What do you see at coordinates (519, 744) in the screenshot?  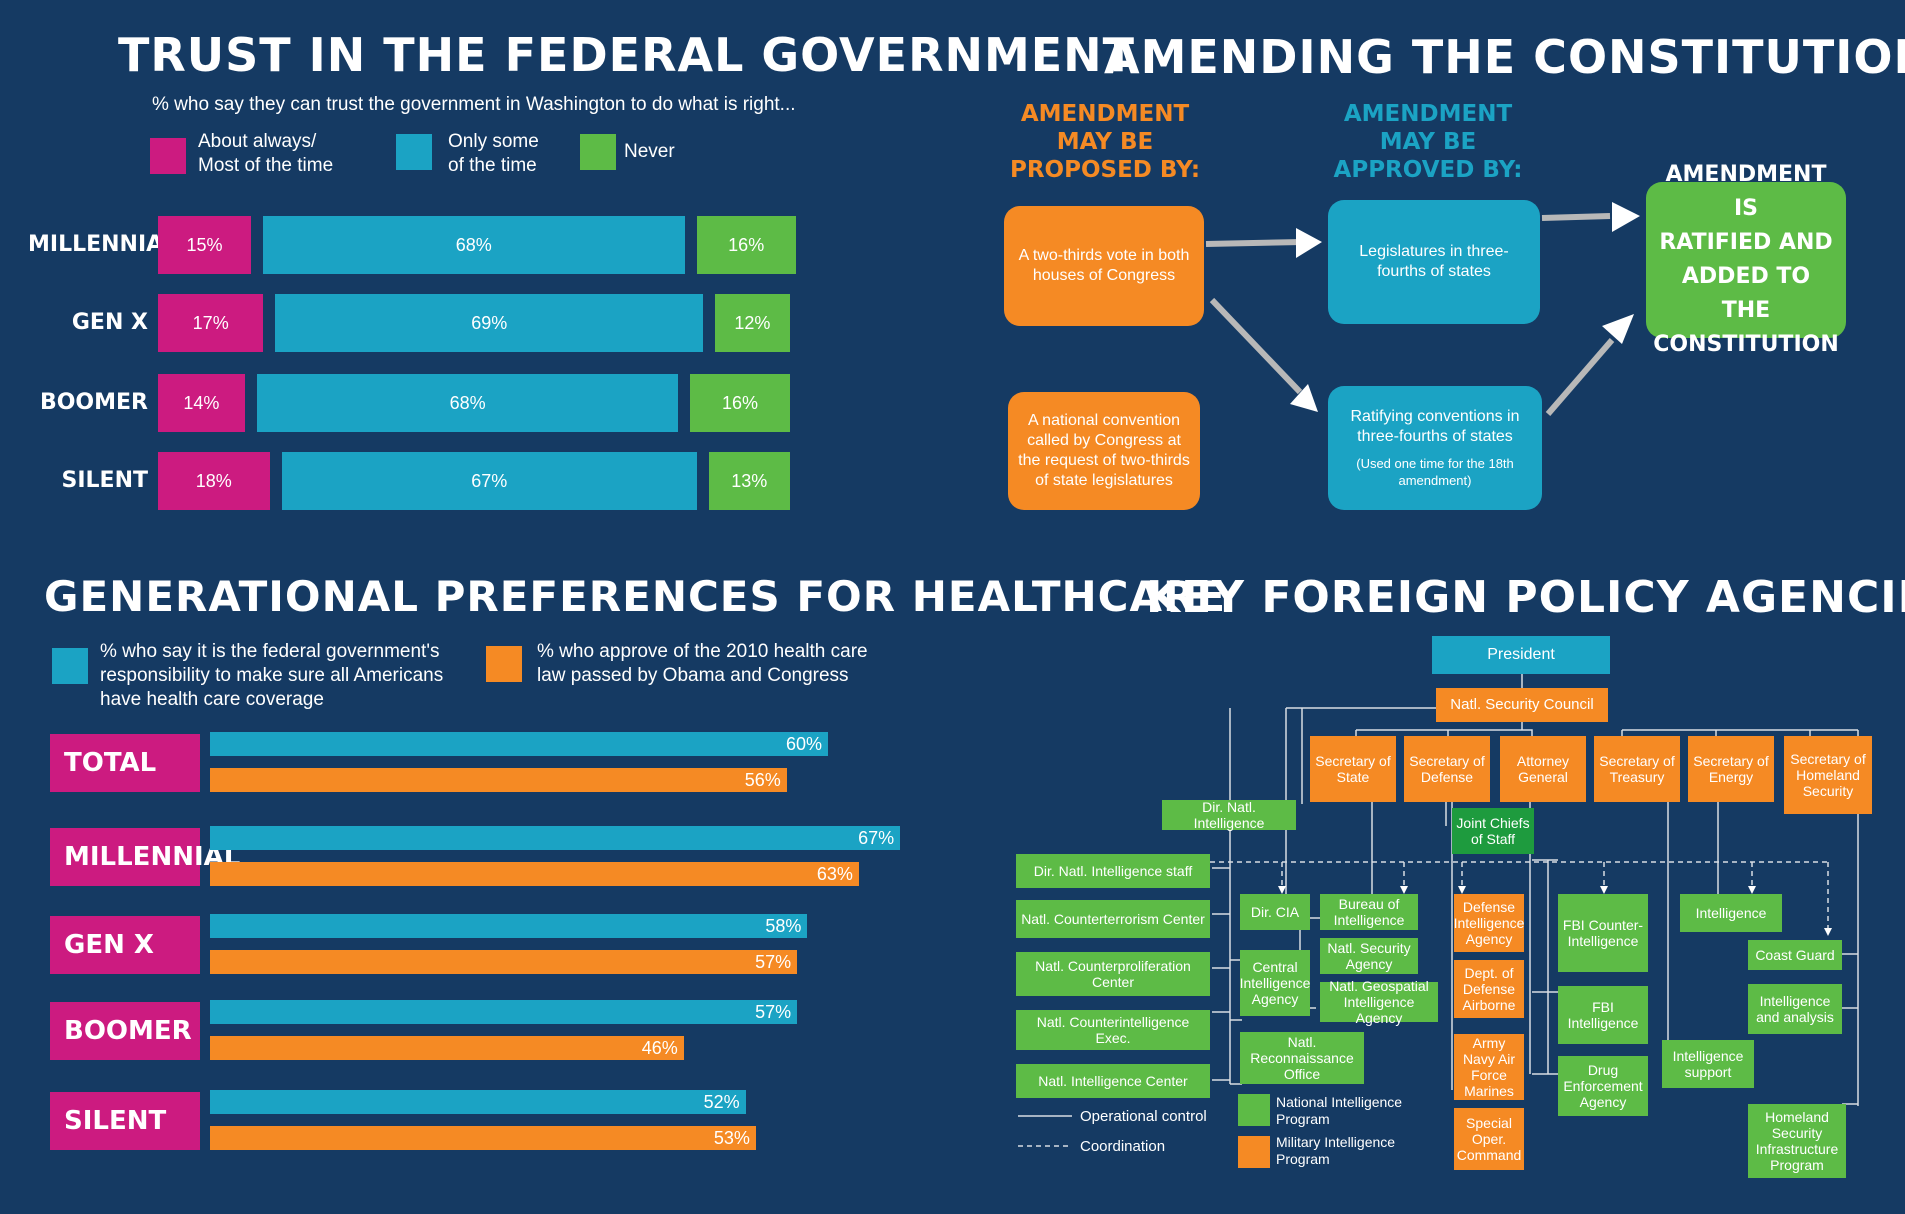 I see `hc-bar-responsibility: 60%` at bounding box center [519, 744].